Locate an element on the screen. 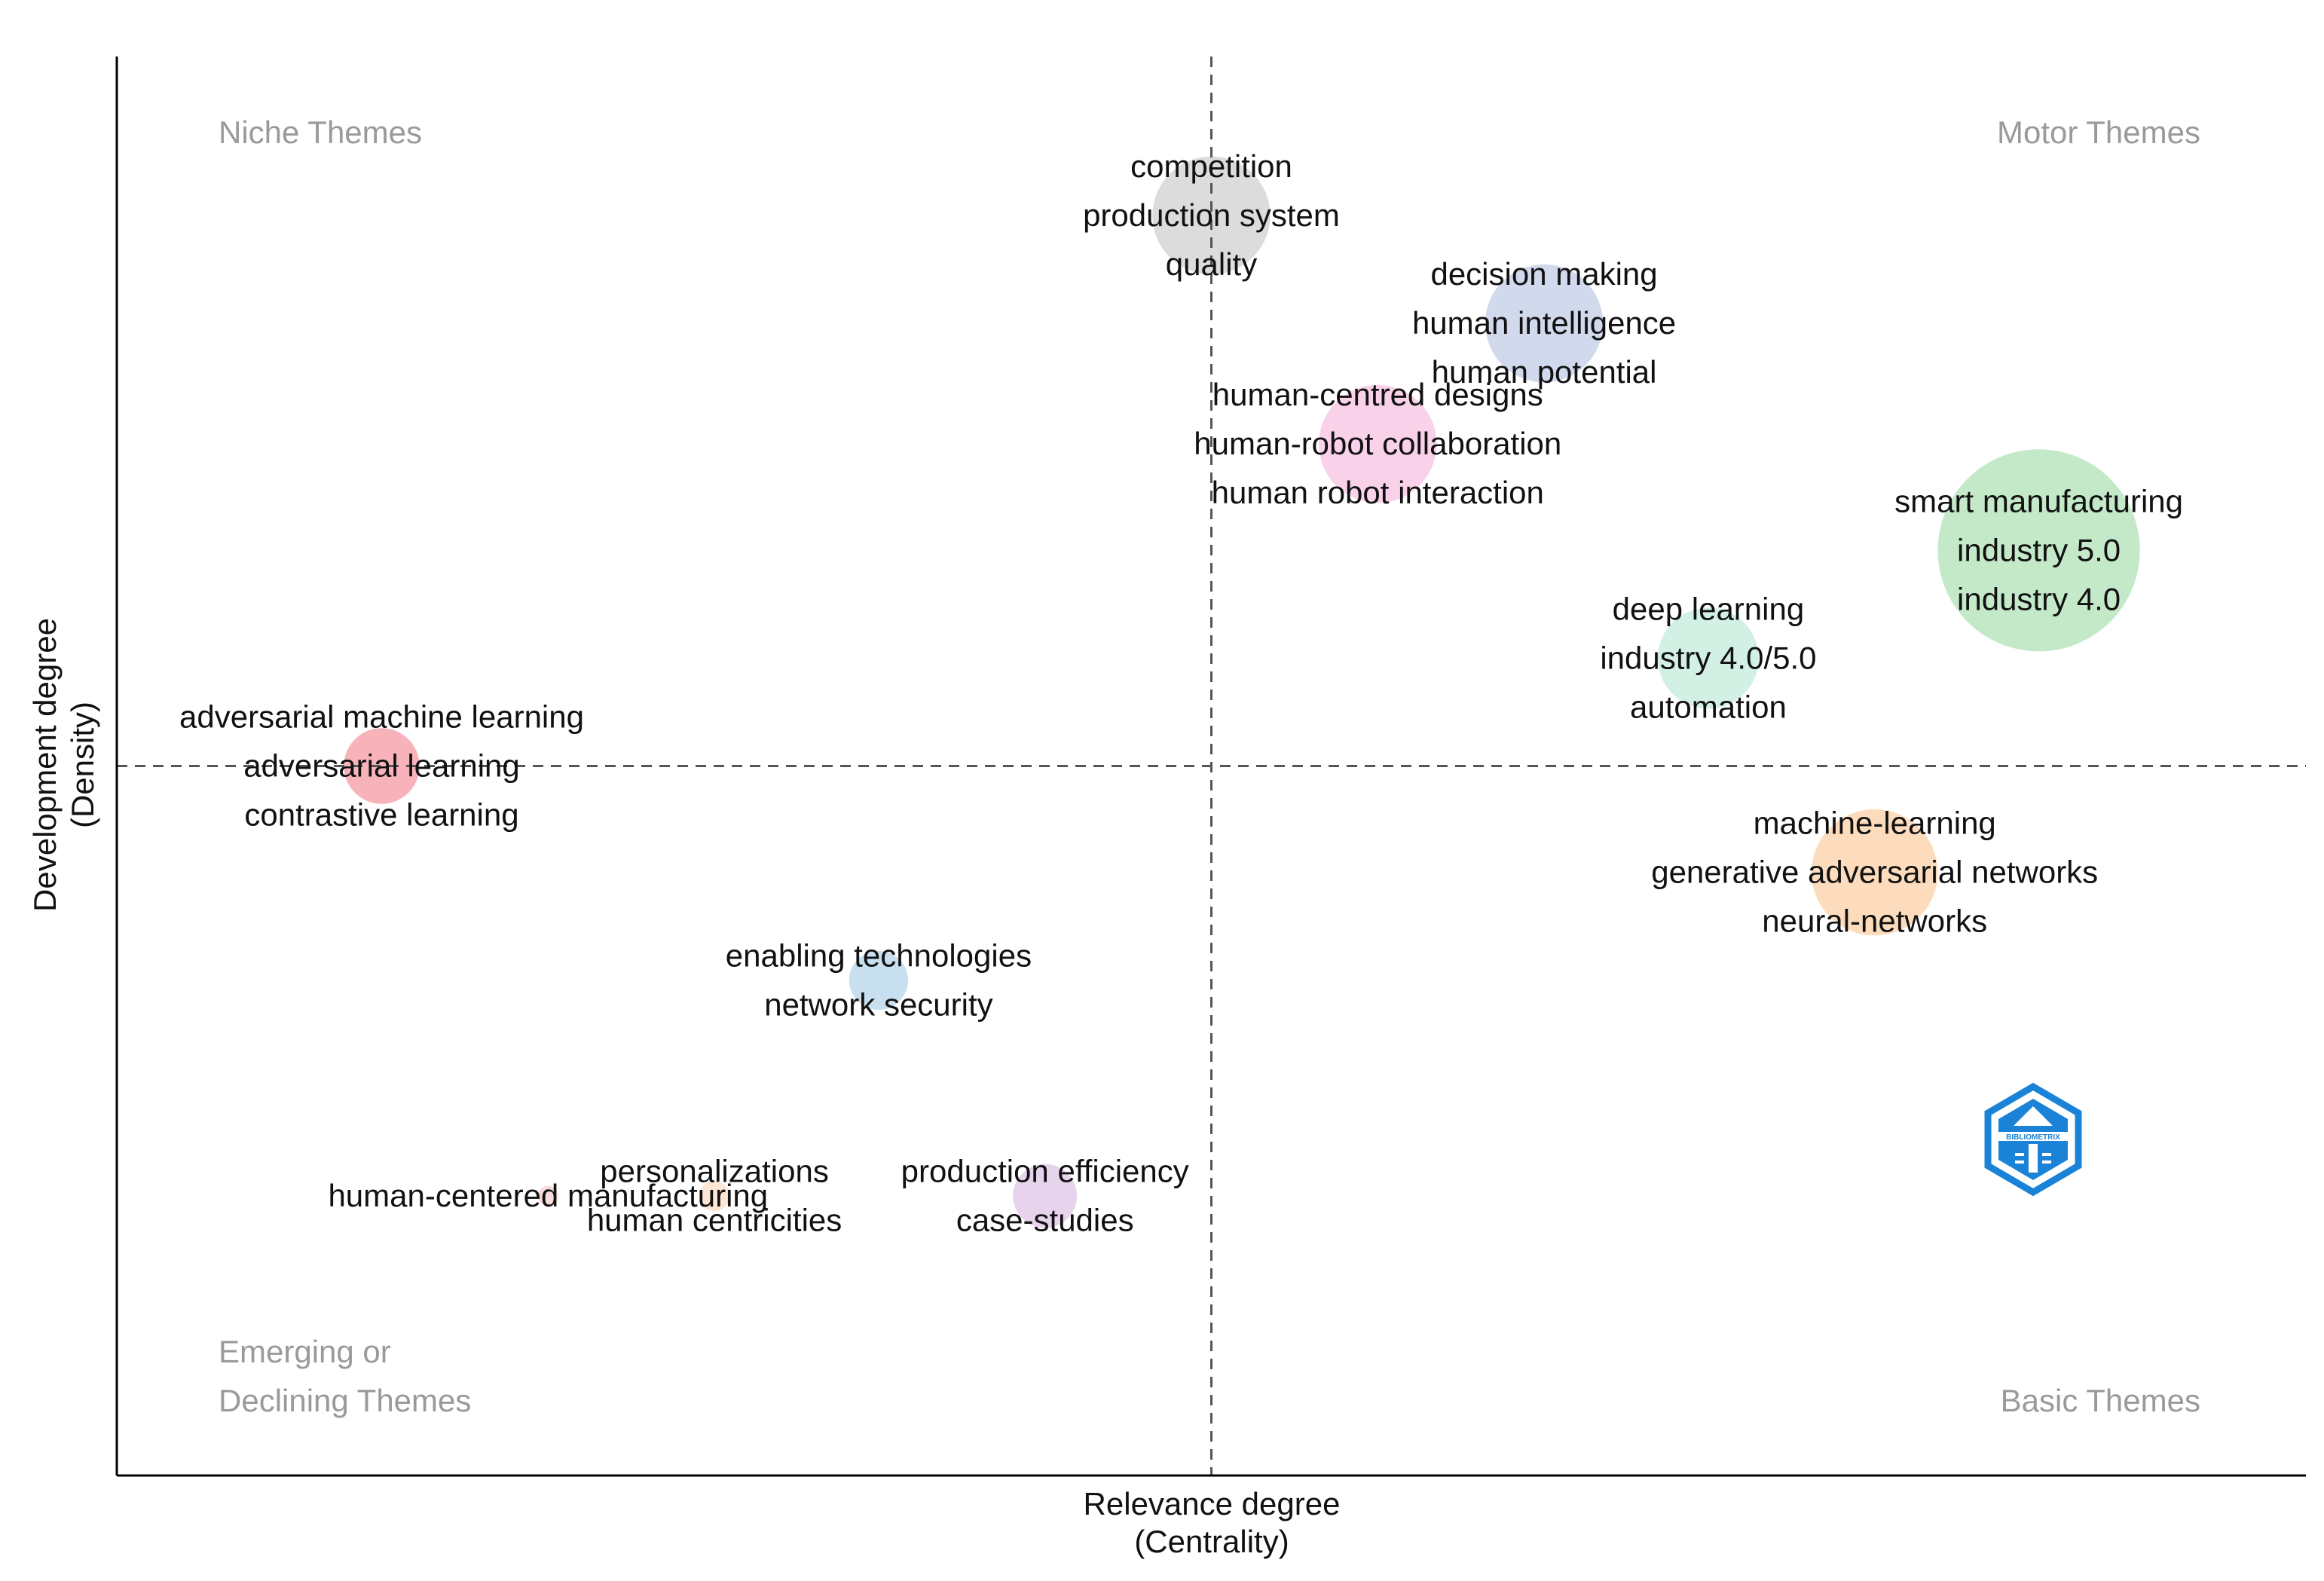 This screenshot has height=1581, width=2324. cluster-label: quality is located at coordinates (1211, 264).